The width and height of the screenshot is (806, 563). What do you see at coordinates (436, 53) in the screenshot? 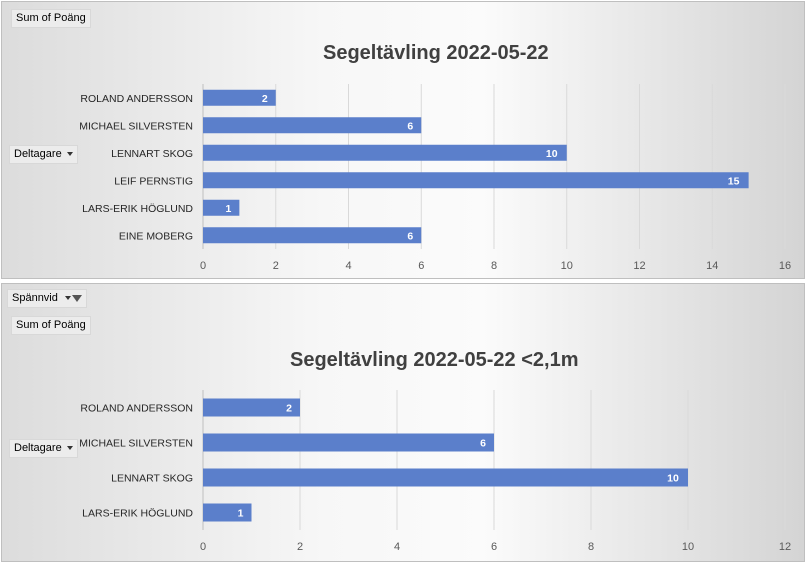
I see `chart-title: Segeltävling 2022-05-22` at bounding box center [436, 53].